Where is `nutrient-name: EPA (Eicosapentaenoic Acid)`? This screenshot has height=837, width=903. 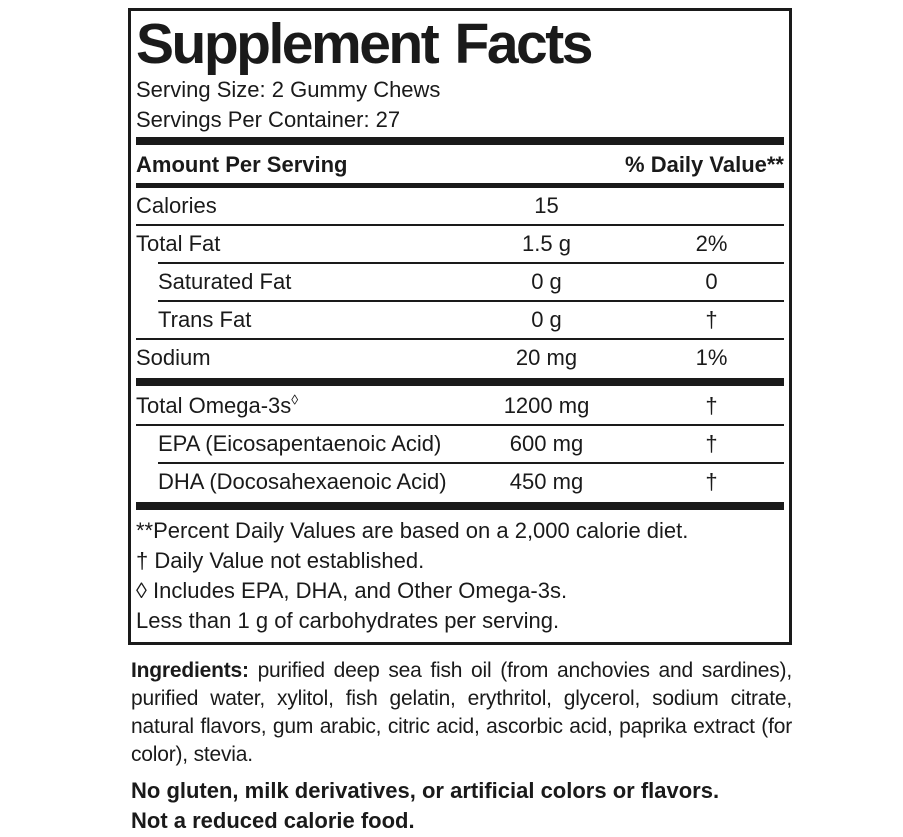 nutrient-name: EPA (Eicosapentaenoic Acid) is located at coordinates (300, 443).